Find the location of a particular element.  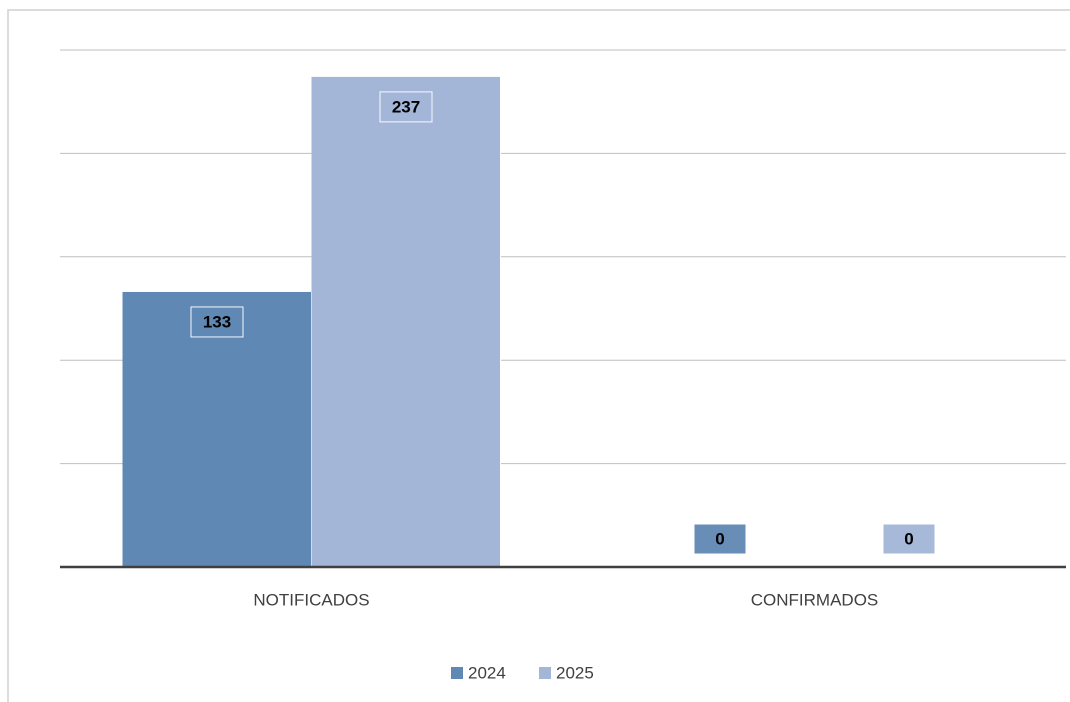

data-label: 237 is located at coordinates (406, 106).